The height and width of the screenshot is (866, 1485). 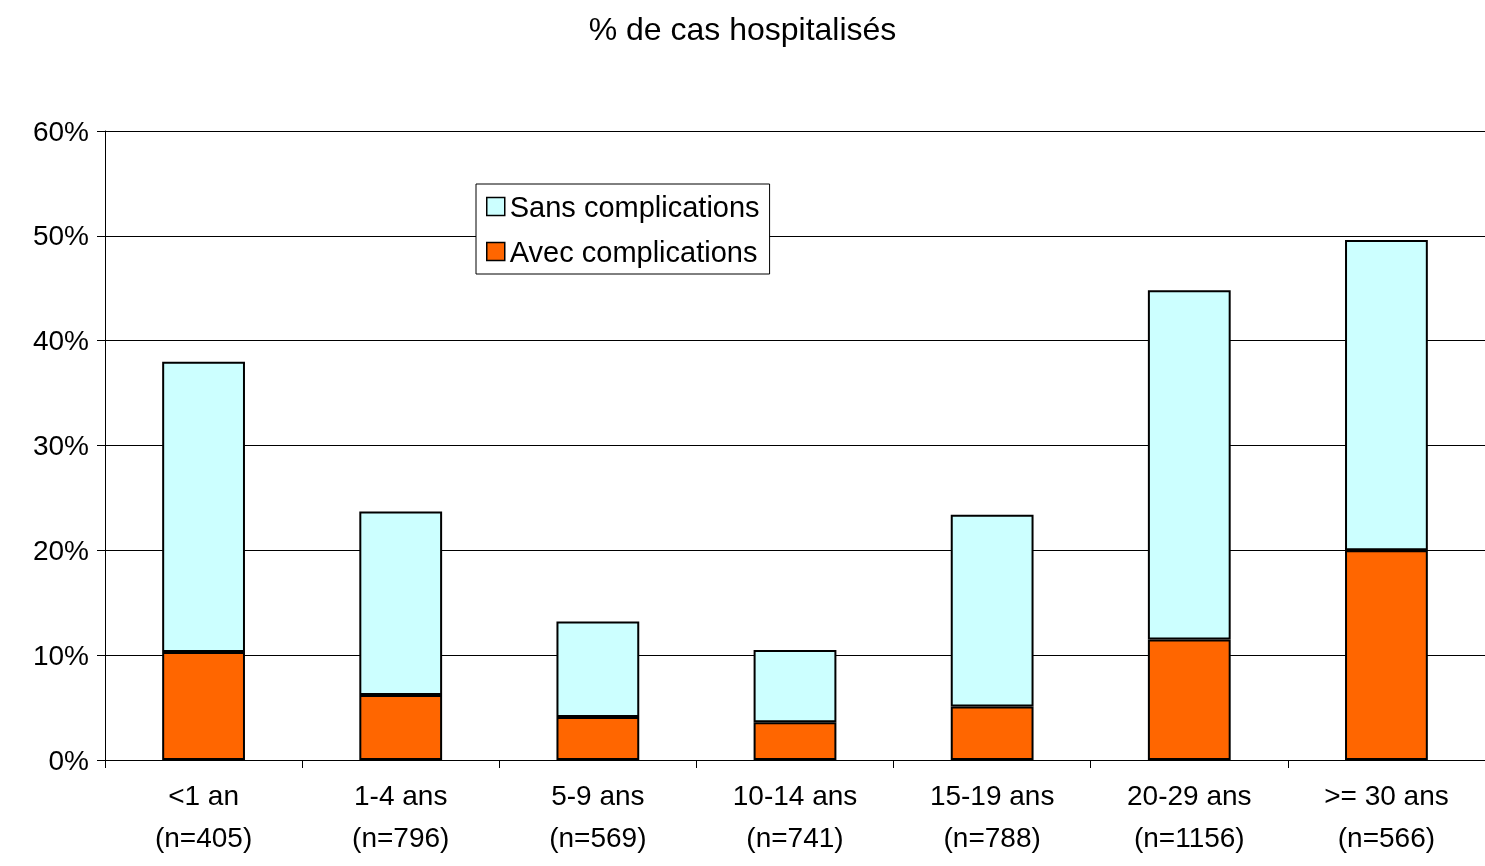 What do you see at coordinates (598, 816) in the screenshot?
I see `x-tick-label: 5-9 ans (n=569)` at bounding box center [598, 816].